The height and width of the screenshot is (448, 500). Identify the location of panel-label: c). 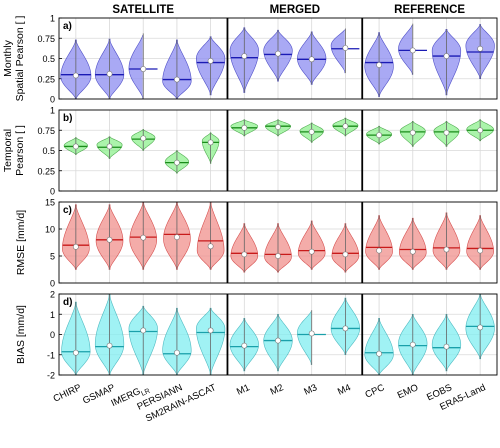
(67, 210).